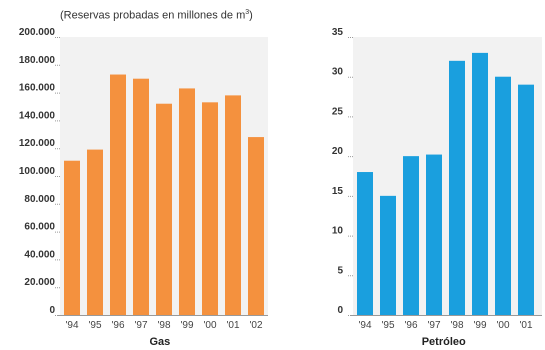  I want to click on y-tick-label: 15, so click(338, 191).